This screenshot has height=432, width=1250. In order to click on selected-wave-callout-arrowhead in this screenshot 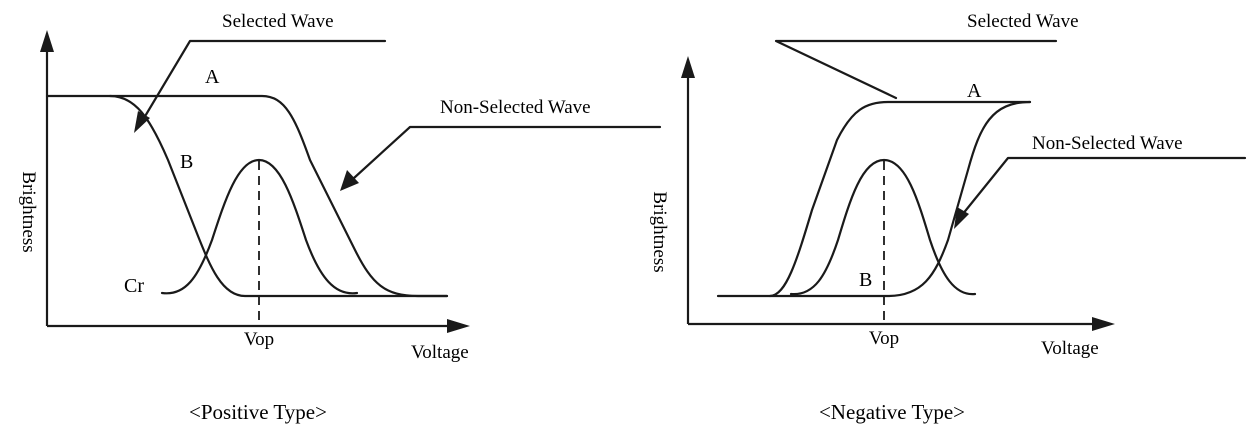, I will do `click(142, 122)`.